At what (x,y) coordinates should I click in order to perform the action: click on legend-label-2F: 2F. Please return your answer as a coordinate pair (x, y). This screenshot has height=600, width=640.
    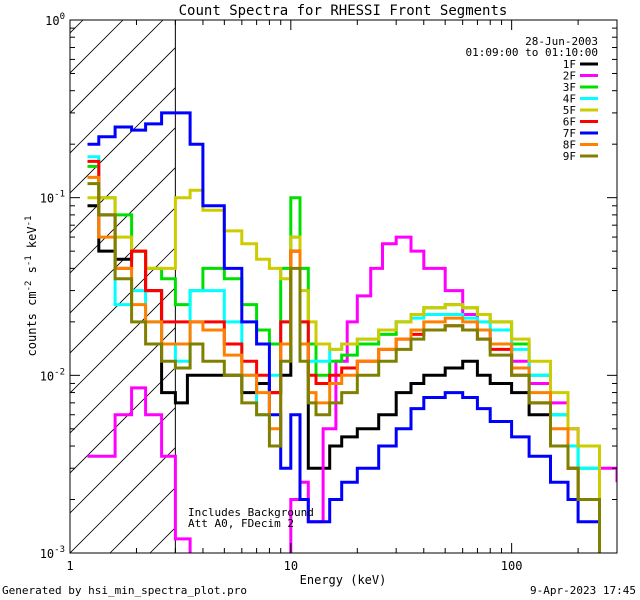
    Looking at the image, I should click on (569, 76).